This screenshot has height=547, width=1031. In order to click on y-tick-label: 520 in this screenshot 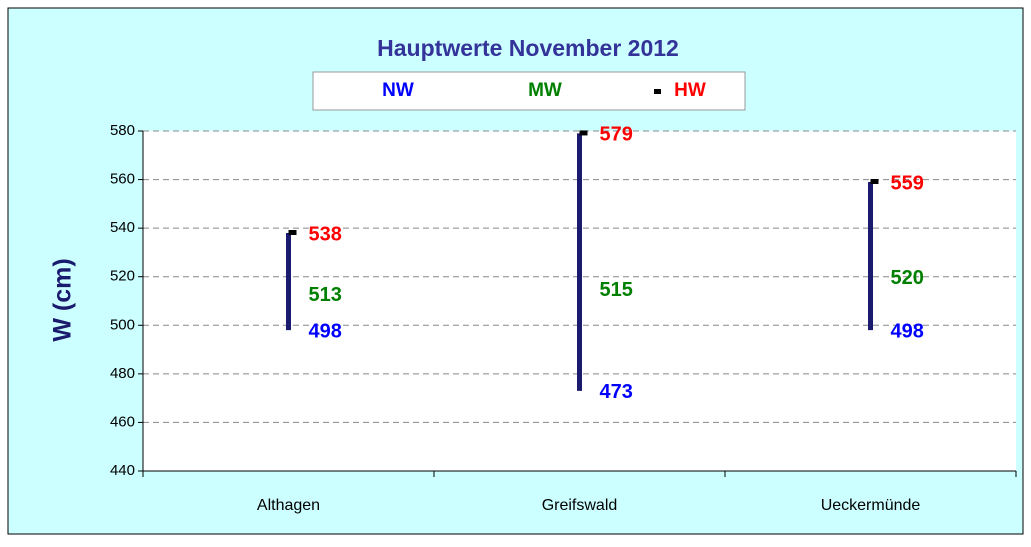, I will do `click(122, 276)`.